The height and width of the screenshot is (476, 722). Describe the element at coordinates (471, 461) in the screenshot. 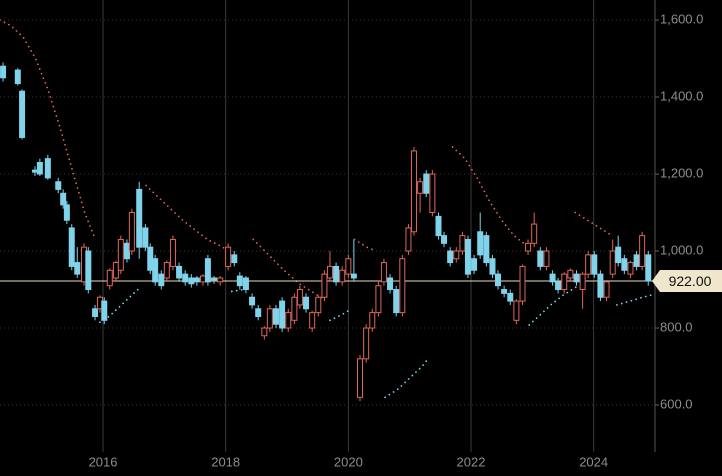

I see `x-tick-label: 2022` at that location.